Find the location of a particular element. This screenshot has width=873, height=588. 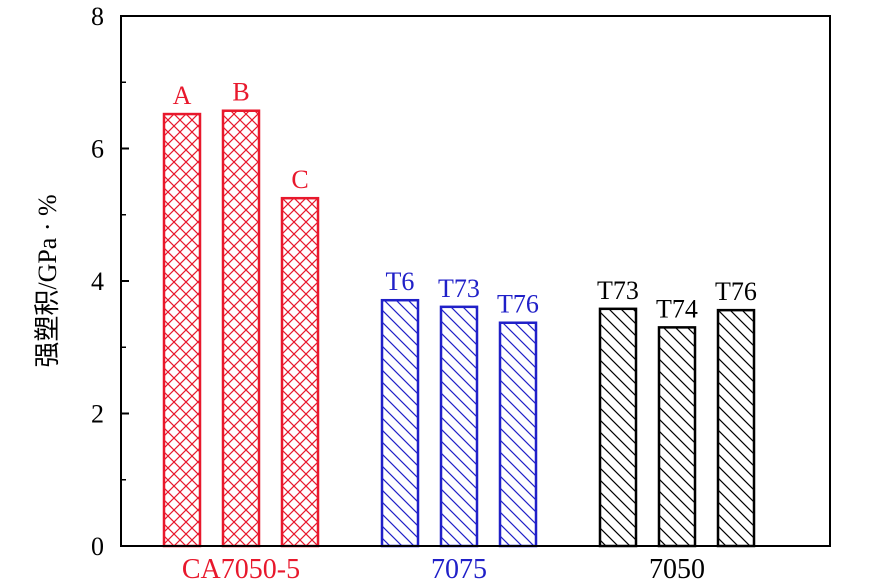

x-category-label: 7075 is located at coordinates (459, 569).